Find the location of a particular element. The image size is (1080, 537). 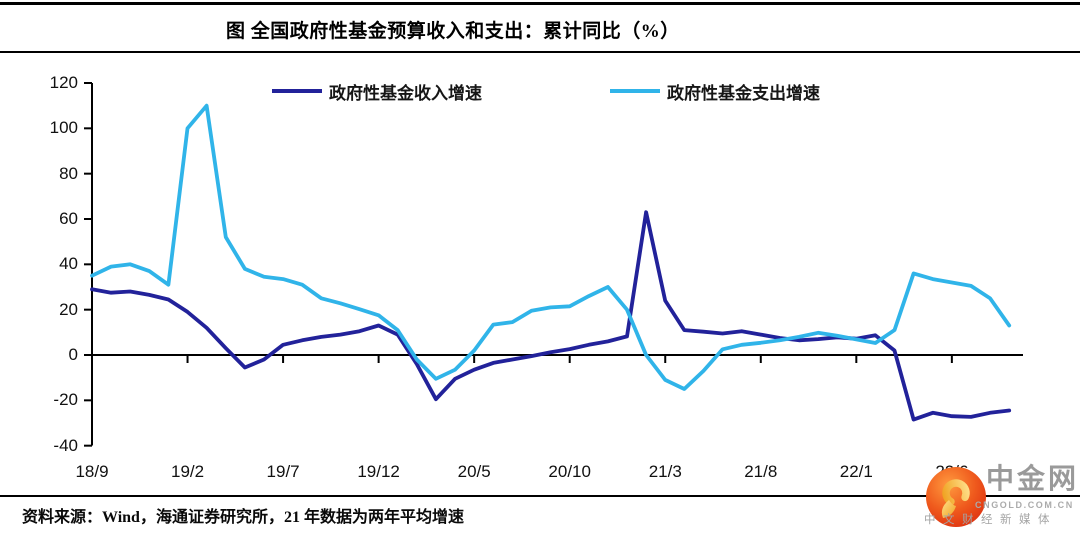

title-separator-rule is located at coordinates (540, 52).